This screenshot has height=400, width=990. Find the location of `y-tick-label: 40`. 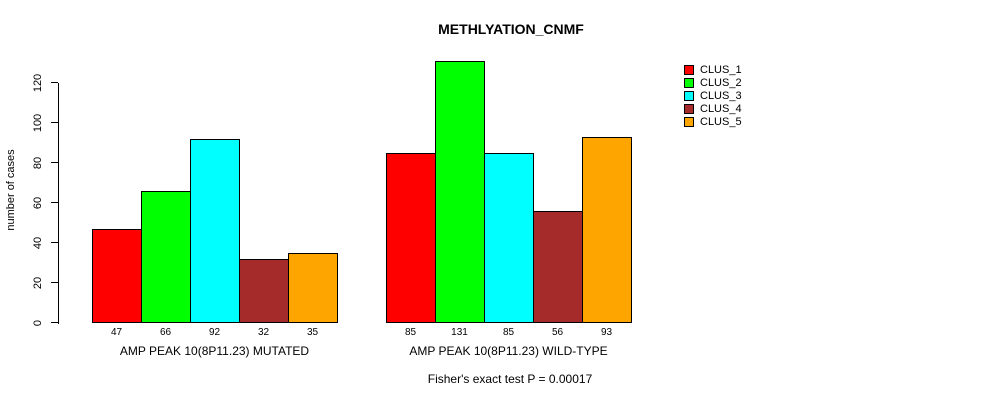

y-tick-label: 40 is located at coordinates (38, 243).